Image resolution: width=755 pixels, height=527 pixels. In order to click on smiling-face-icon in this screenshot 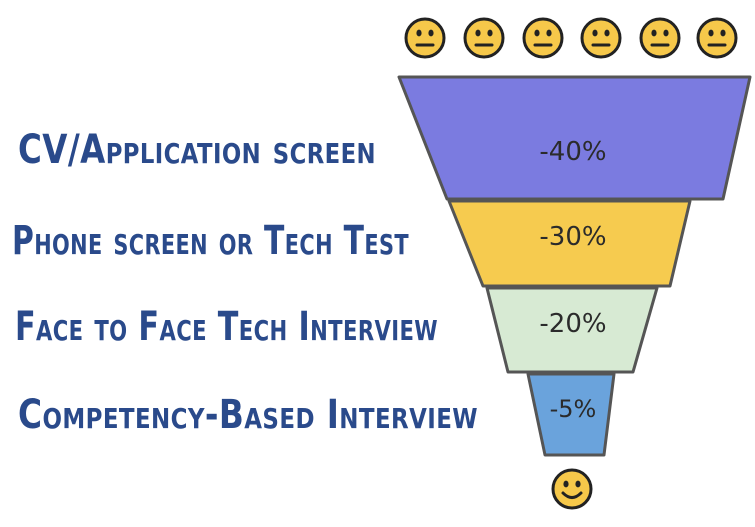, I will do `click(572, 489)`.